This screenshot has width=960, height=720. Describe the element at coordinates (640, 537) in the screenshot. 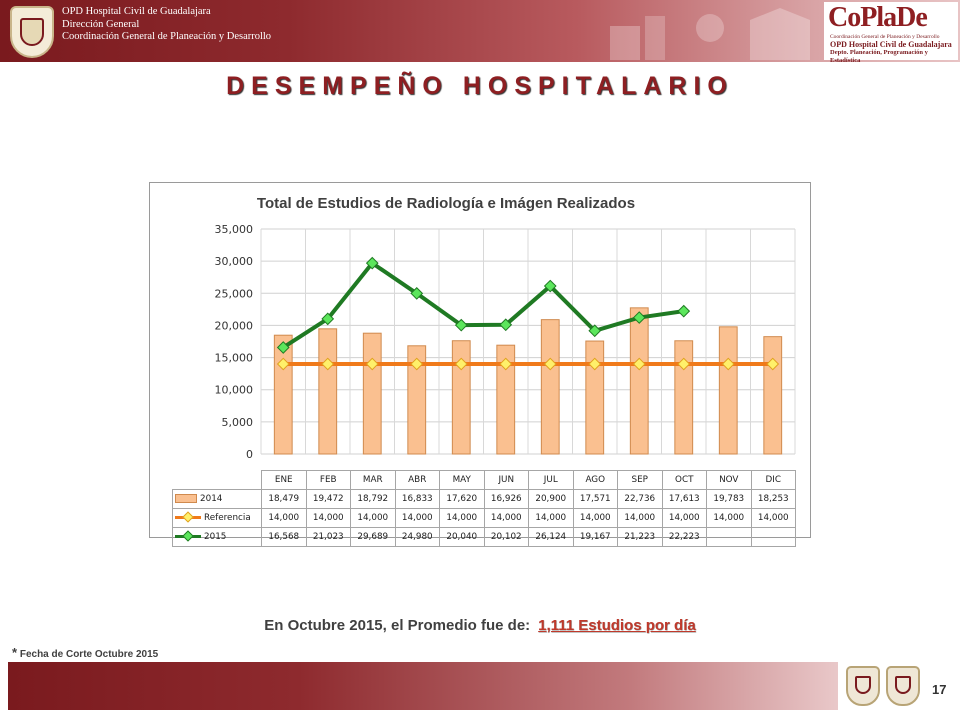

I see `table-cell: 21,223` at that location.